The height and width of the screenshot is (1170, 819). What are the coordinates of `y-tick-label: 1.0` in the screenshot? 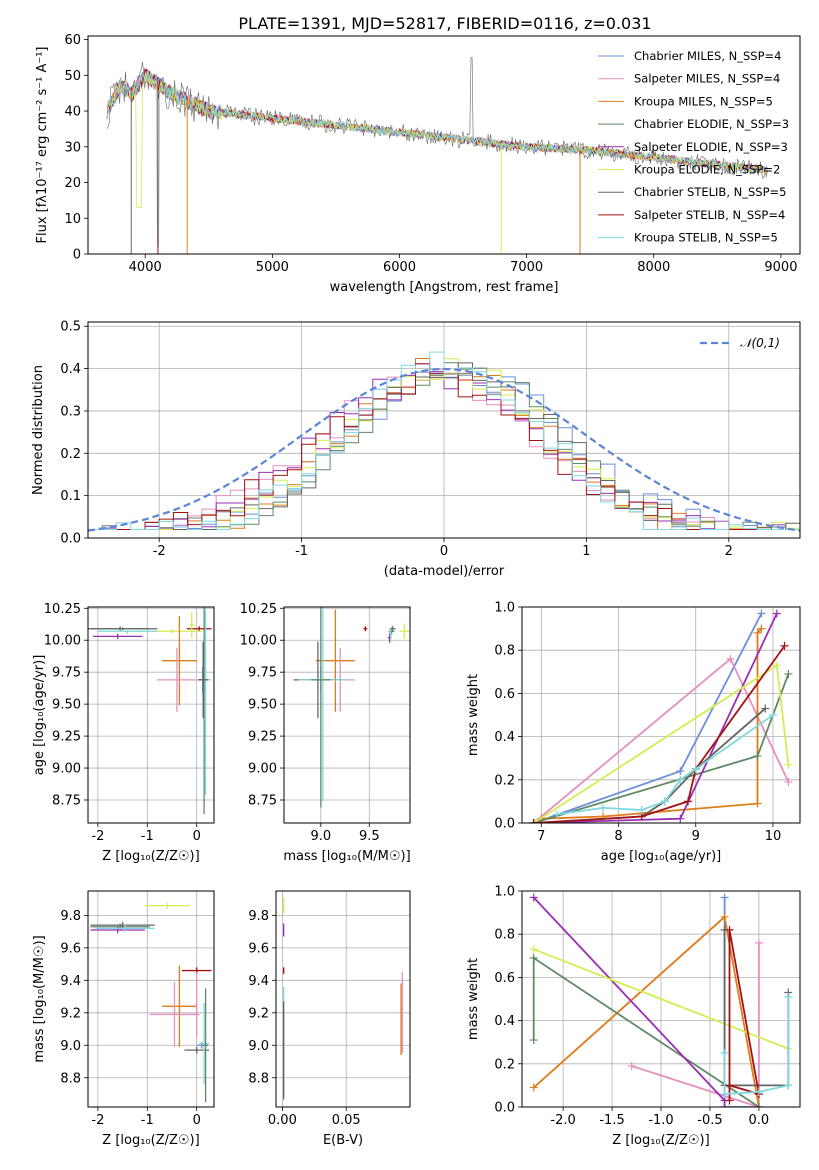 It's located at (504, 892).